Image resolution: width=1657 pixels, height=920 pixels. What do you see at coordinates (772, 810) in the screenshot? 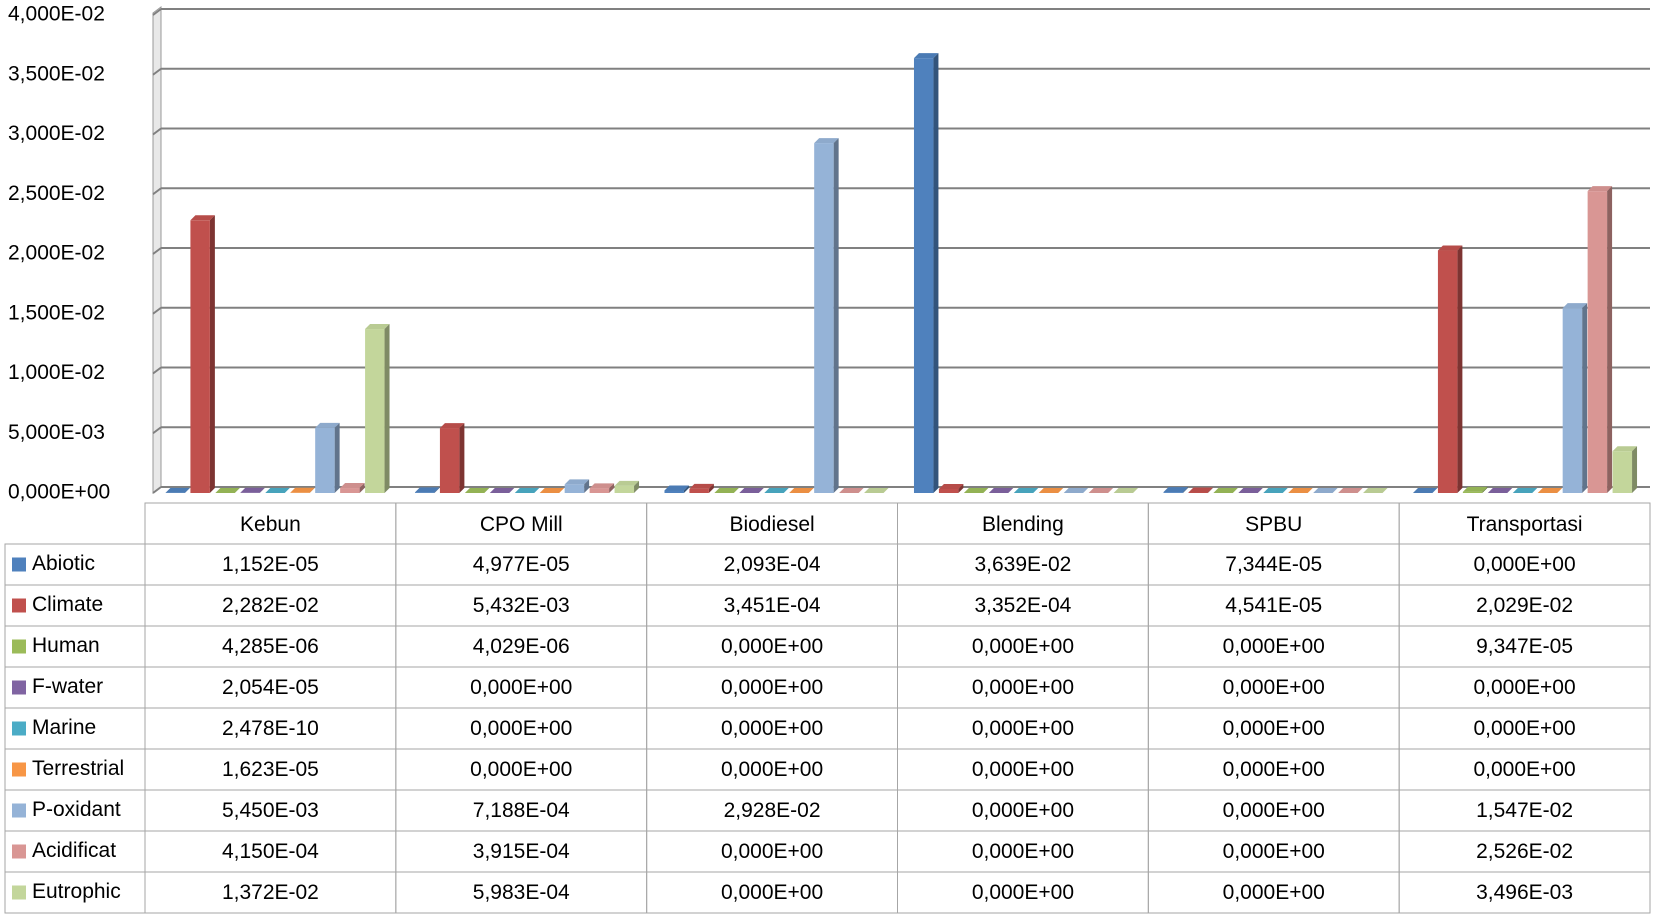
I see `table-value: 2,928E-02` at bounding box center [772, 810].